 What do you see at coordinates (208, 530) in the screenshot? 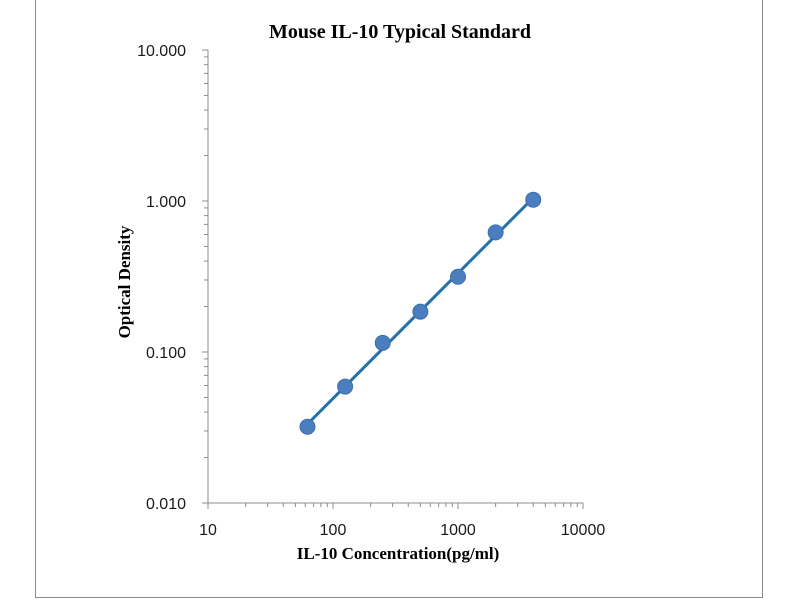
I see `x-tick-label: 10` at bounding box center [208, 530].